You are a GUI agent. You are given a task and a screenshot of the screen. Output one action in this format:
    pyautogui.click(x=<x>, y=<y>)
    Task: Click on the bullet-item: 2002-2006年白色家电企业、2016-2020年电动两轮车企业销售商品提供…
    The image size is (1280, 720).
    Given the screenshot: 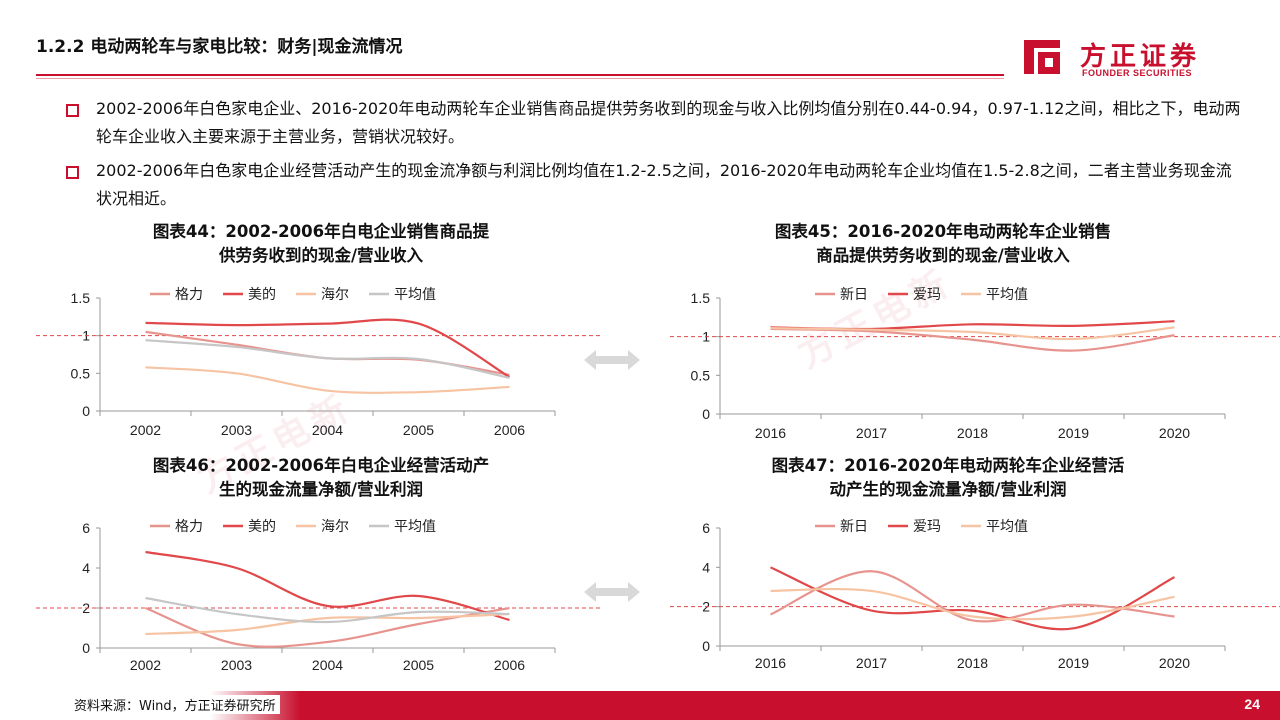 What is the action you would take?
    pyautogui.click(x=656, y=123)
    